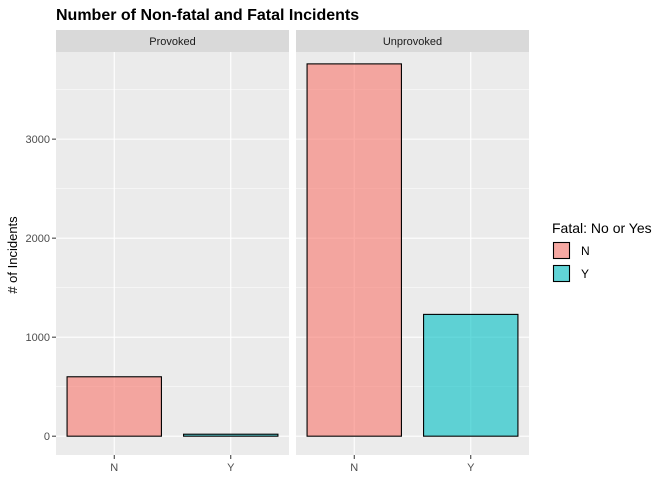 This screenshot has height=480, width=672. Describe the element at coordinates (602, 228) in the screenshot. I see `legend-title: Fatal: No or Yes` at that location.